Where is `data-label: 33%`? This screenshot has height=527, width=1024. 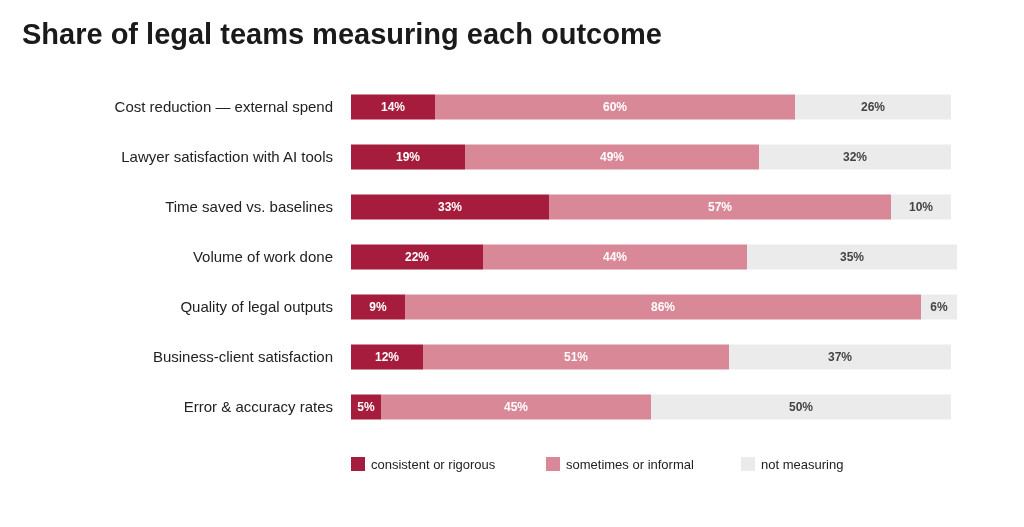
data-label: 33% is located at coordinates (450, 207).